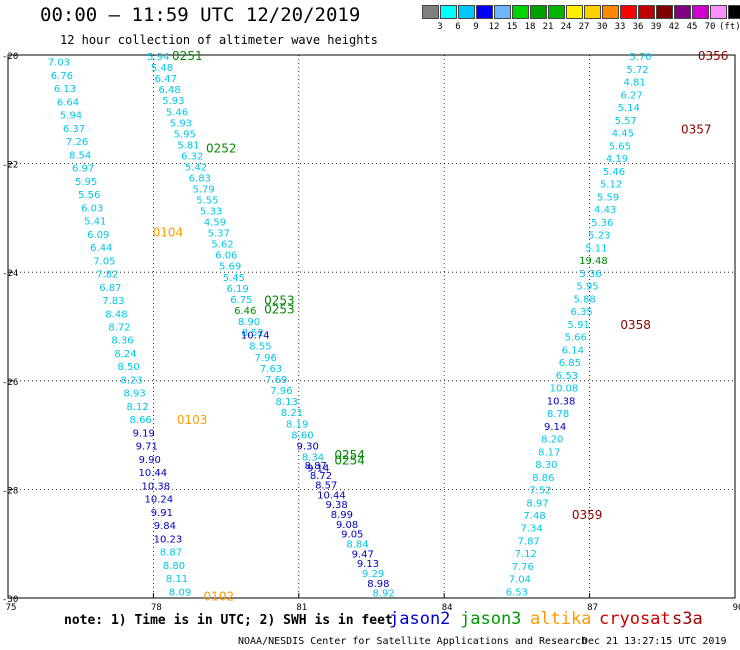 This screenshot has height=650, width=740. I want to click on pass-label: 0102, so click(219, 596).